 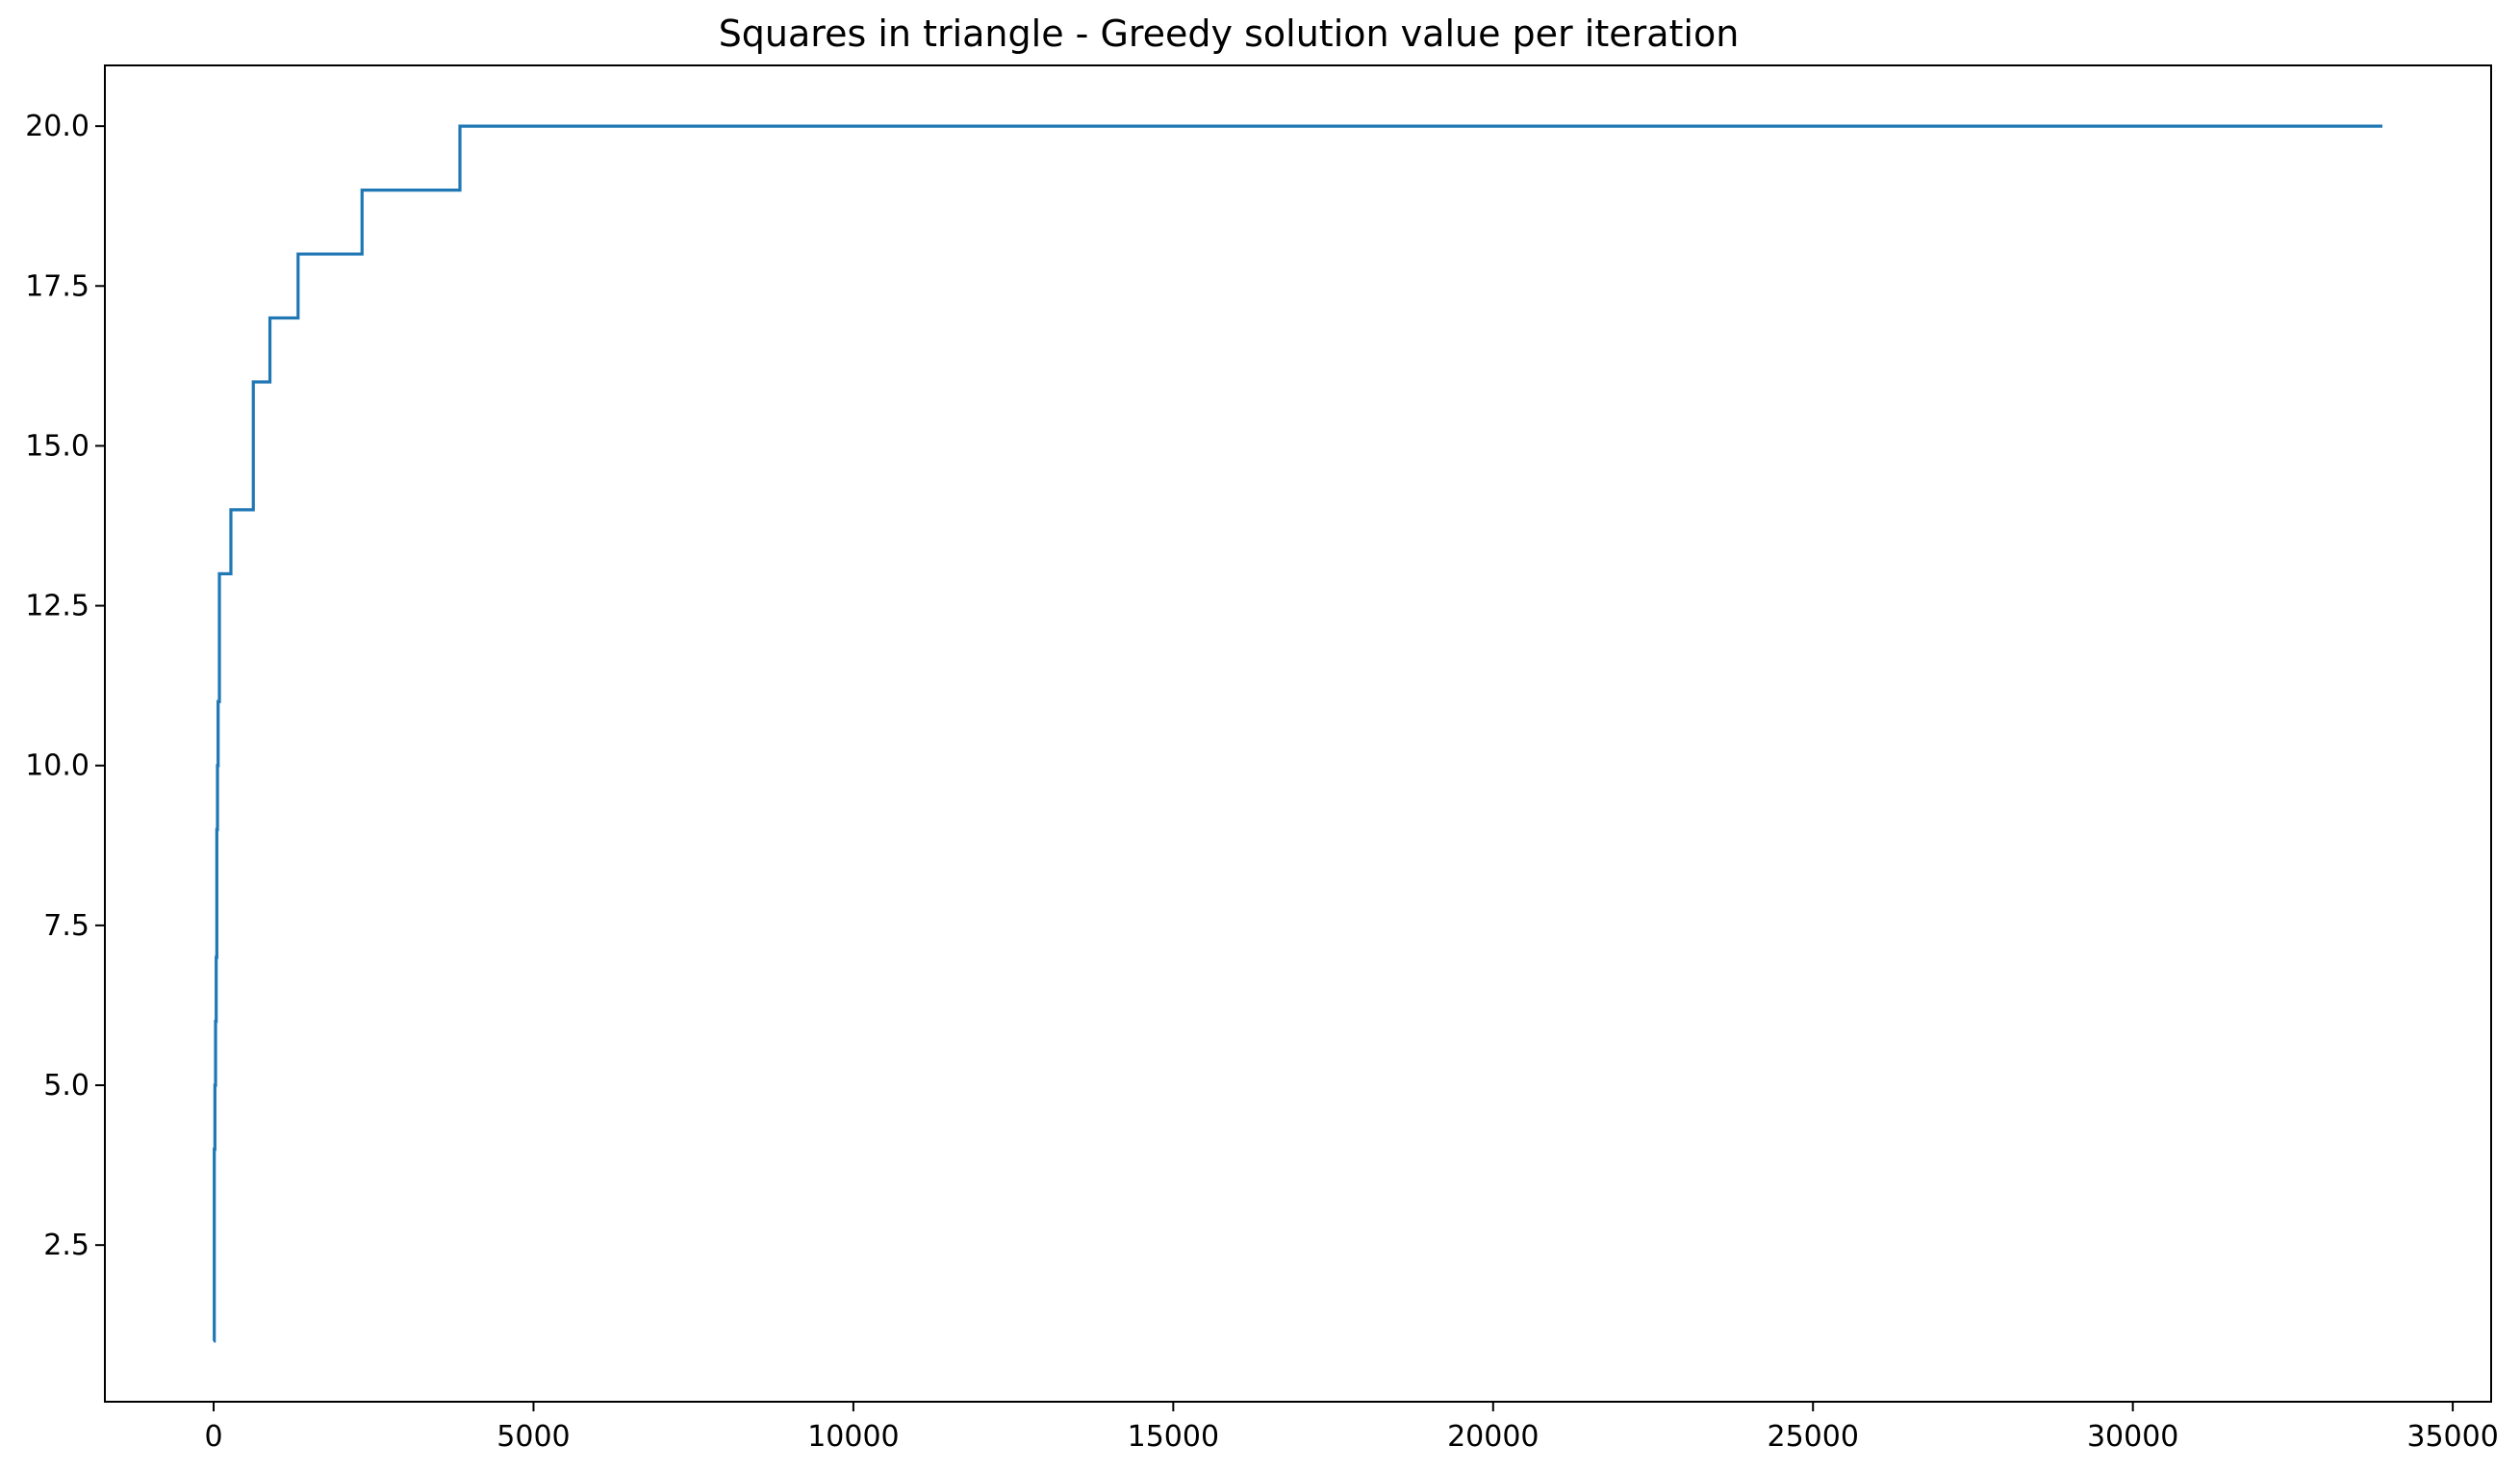 I want to click on x-tick-label: 30000, so click(x=2132, y=1437).